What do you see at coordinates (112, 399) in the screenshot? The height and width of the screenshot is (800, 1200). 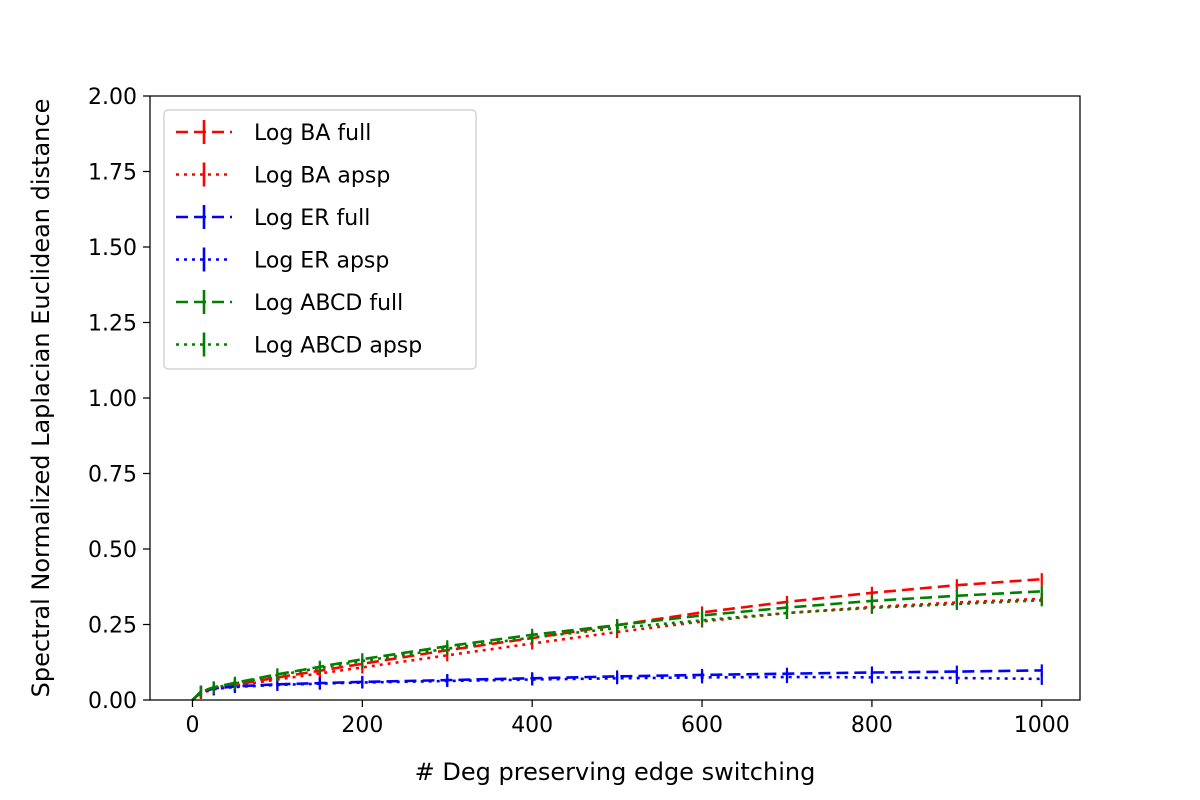 I see `y-tick-label: 1.00` at bounding box center [112, 399].